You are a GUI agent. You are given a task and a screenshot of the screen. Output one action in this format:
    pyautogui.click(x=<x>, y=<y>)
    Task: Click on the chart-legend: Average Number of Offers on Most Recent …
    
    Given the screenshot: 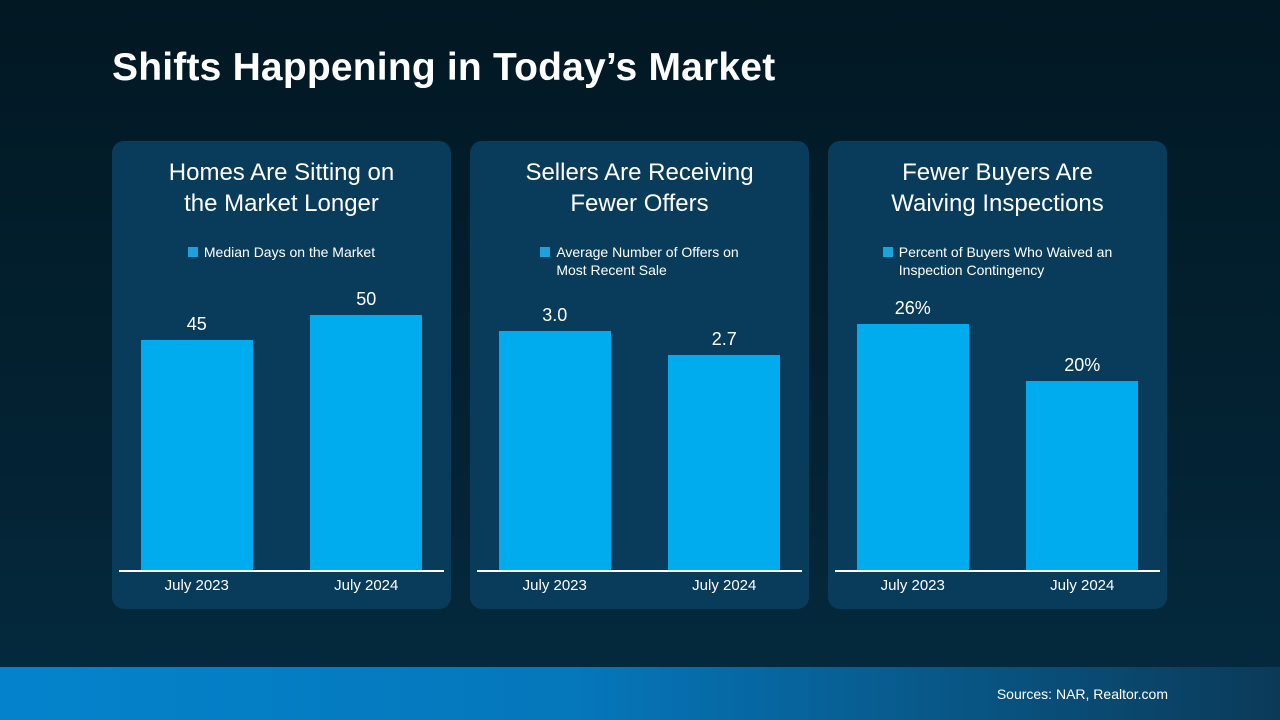 What is the action you would take?
    pyautogui.click(x=639, y=263)
    